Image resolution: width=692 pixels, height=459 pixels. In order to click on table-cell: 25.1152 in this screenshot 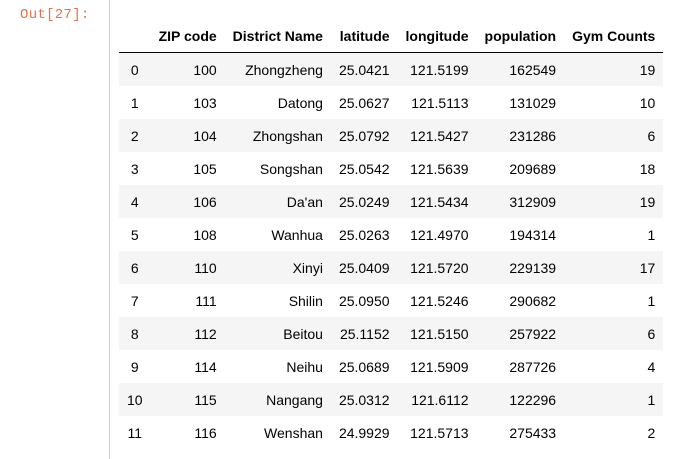, I will do `click(364, 333)`.